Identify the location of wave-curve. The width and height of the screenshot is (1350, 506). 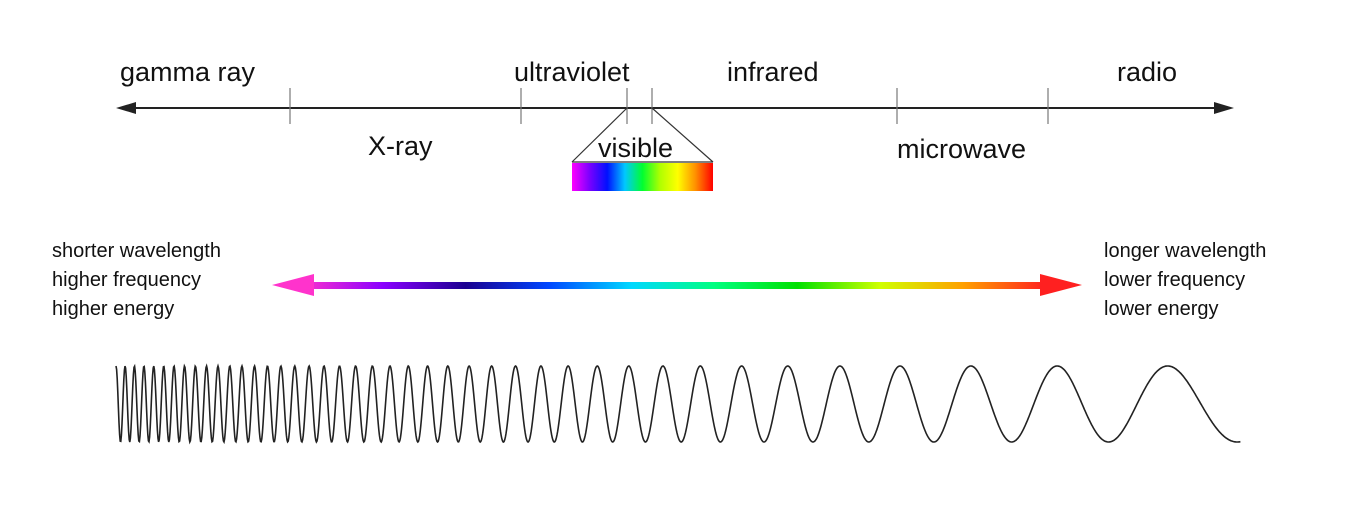
(678, 404).